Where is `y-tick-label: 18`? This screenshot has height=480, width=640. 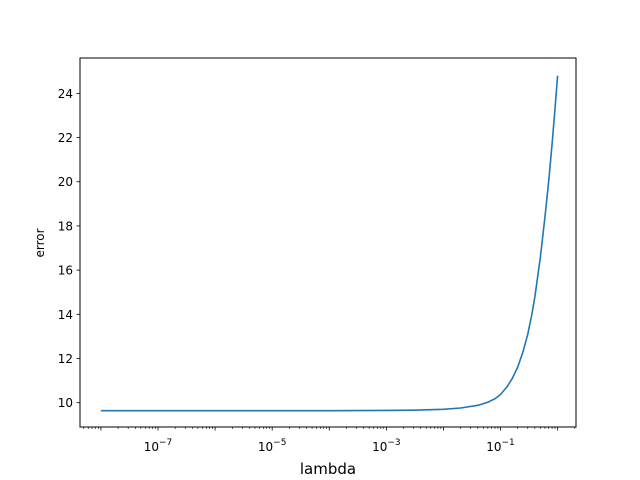 y-tick-label: 18 is located at coordinates (65, 226).